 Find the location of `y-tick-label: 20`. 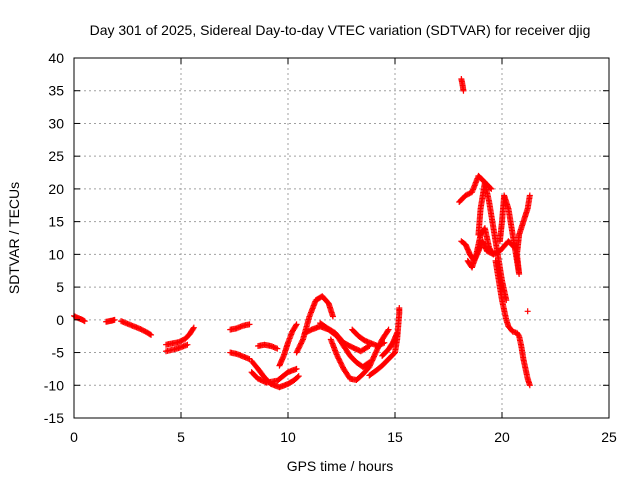

y-tick-label: 20 is located at coordinates (56, 189).